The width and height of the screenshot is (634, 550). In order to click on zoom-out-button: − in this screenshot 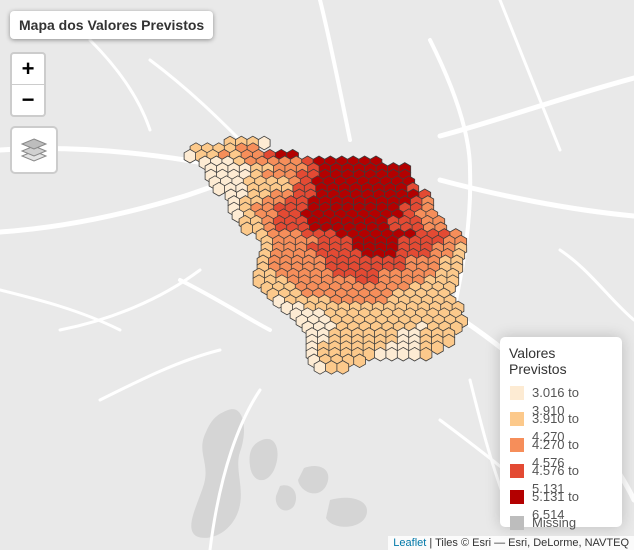, I will do `click(28, 99)`.